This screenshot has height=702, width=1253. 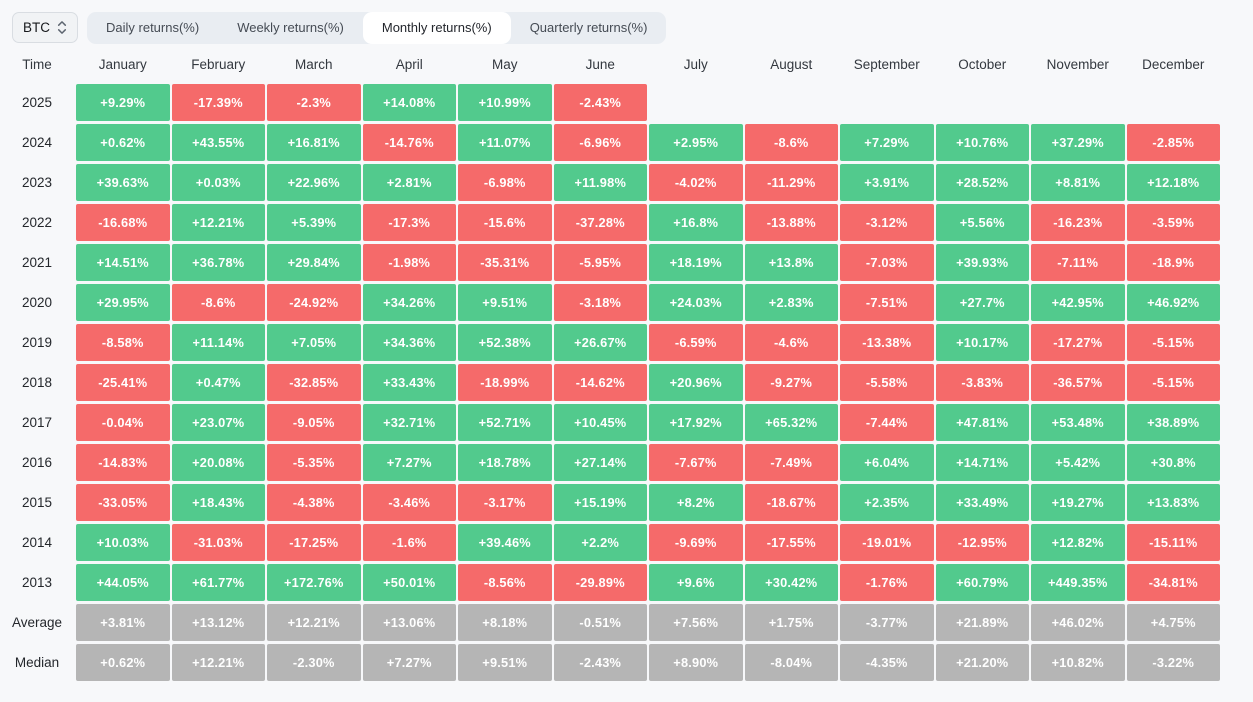 I want to click on month-header: May, so click(x=504, y=64).